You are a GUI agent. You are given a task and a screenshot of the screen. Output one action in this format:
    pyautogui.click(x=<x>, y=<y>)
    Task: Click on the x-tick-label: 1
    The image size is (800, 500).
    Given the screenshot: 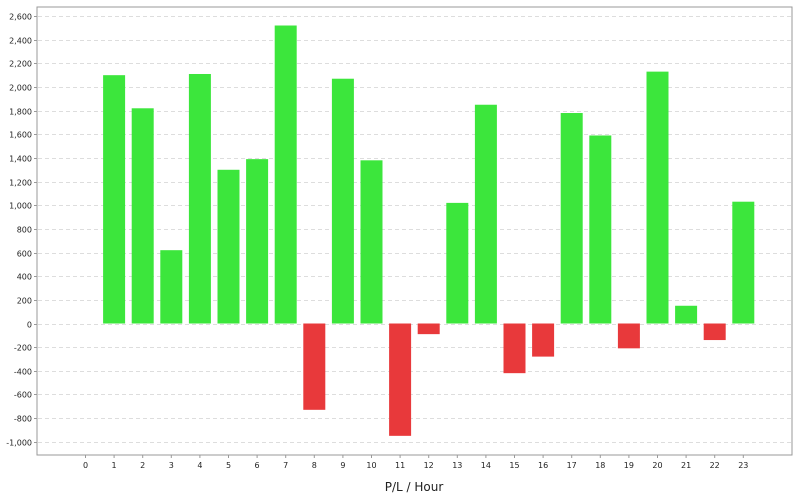 What is the action you would take?
    pyautogui.click(x=114, y=465)
    